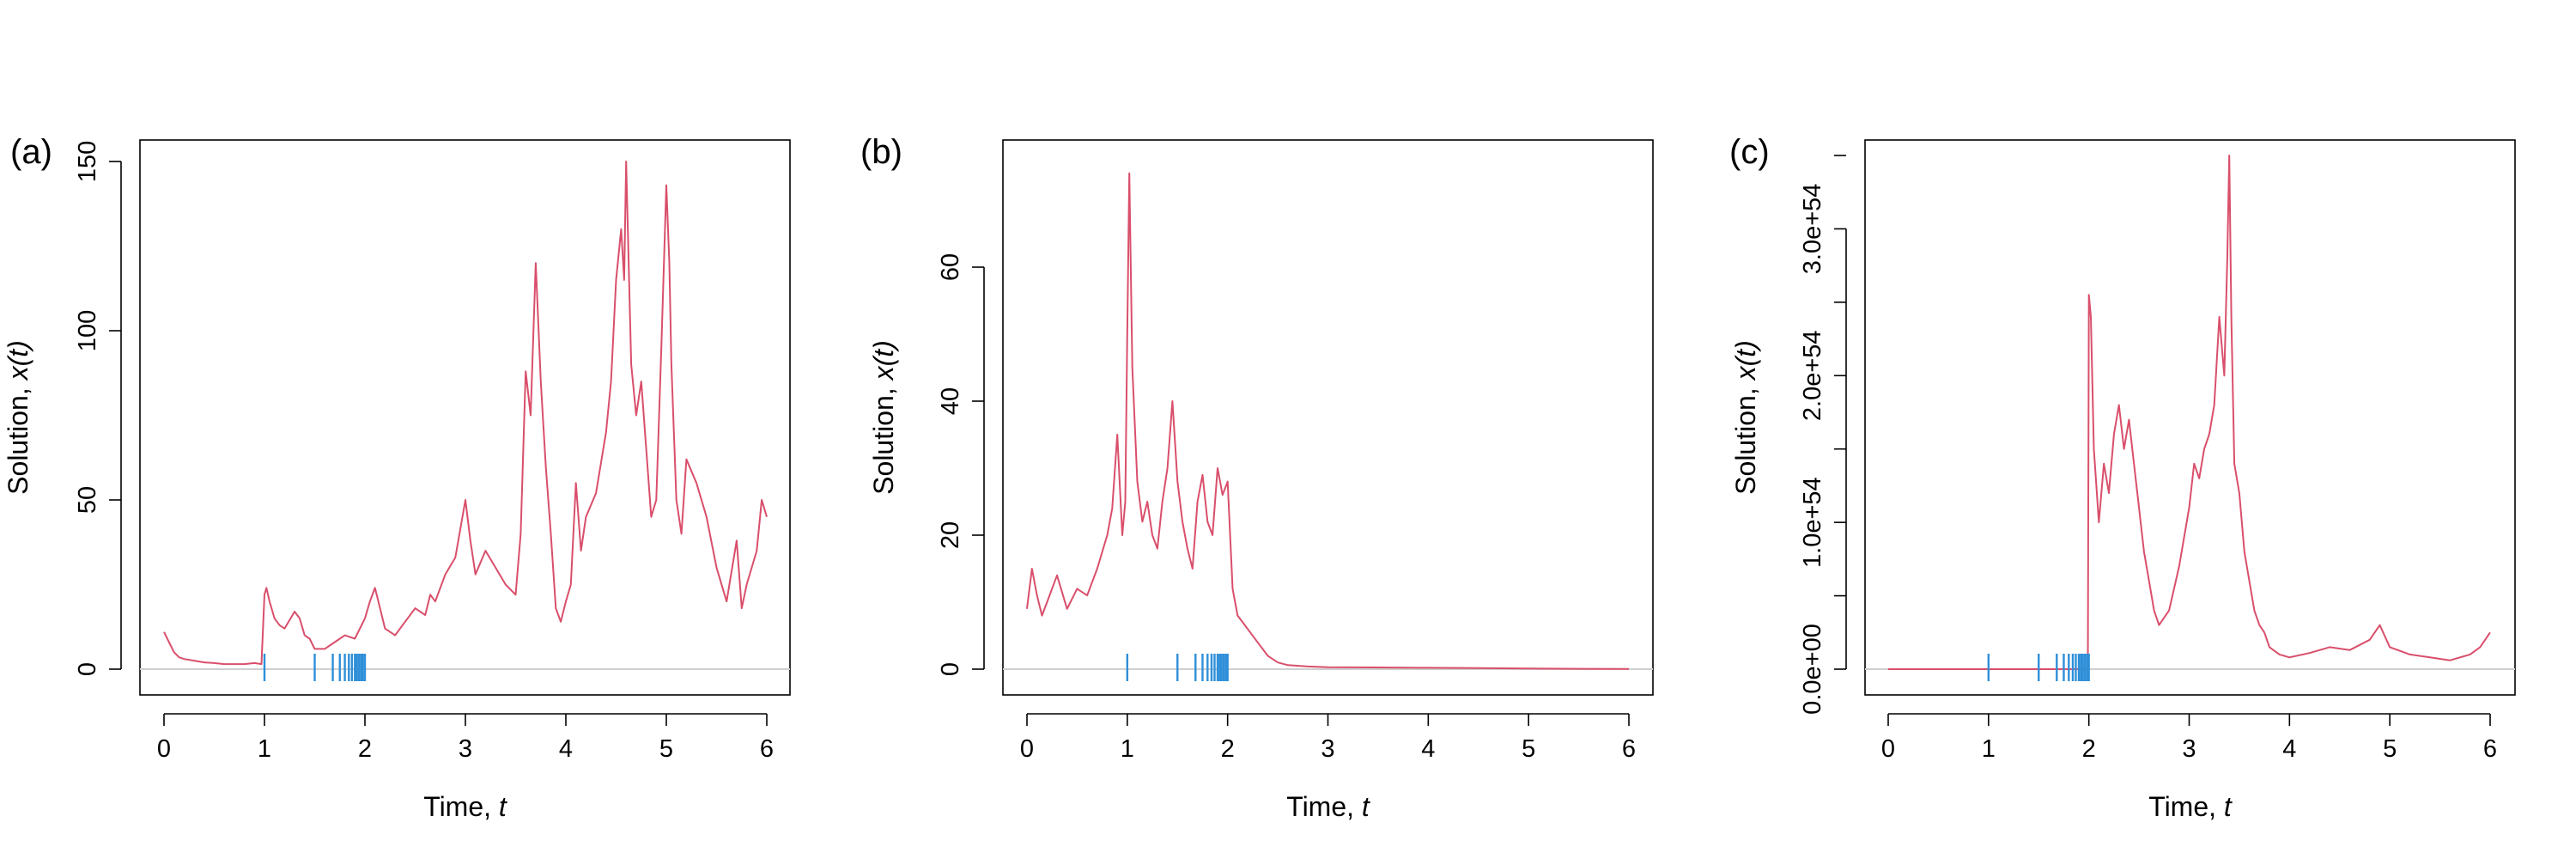 This screenshot has height=859, width=2576. What do you see at coordinates (87, 161) in the screenshot?
I see `y-tick-label: 150` at bounding box center [87, 161].